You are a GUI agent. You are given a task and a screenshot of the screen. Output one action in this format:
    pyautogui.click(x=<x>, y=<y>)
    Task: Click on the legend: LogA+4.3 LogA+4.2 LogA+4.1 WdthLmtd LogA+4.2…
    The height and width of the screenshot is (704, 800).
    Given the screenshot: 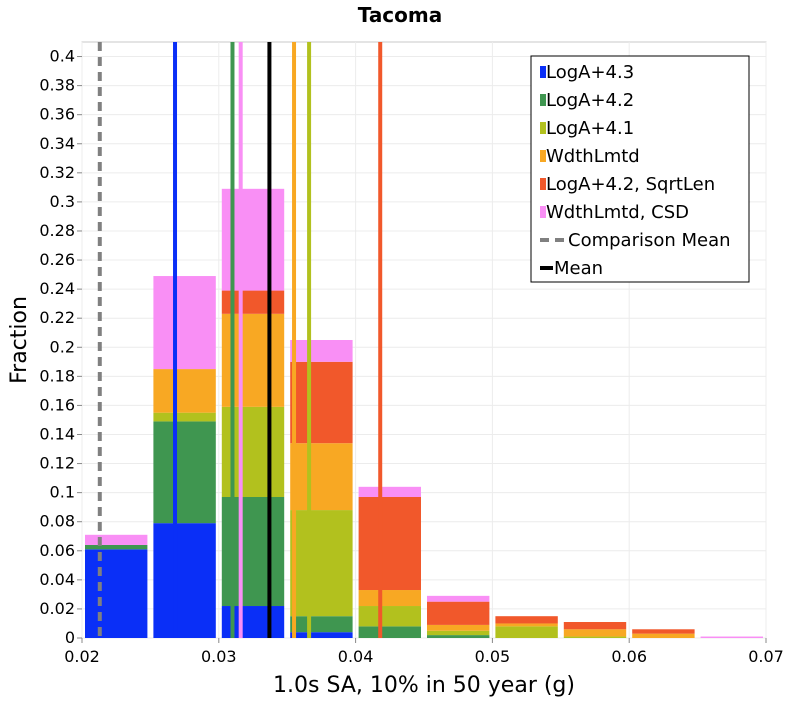 What is the action you would take?
    pyautogui.click(x=640, y=169)
    